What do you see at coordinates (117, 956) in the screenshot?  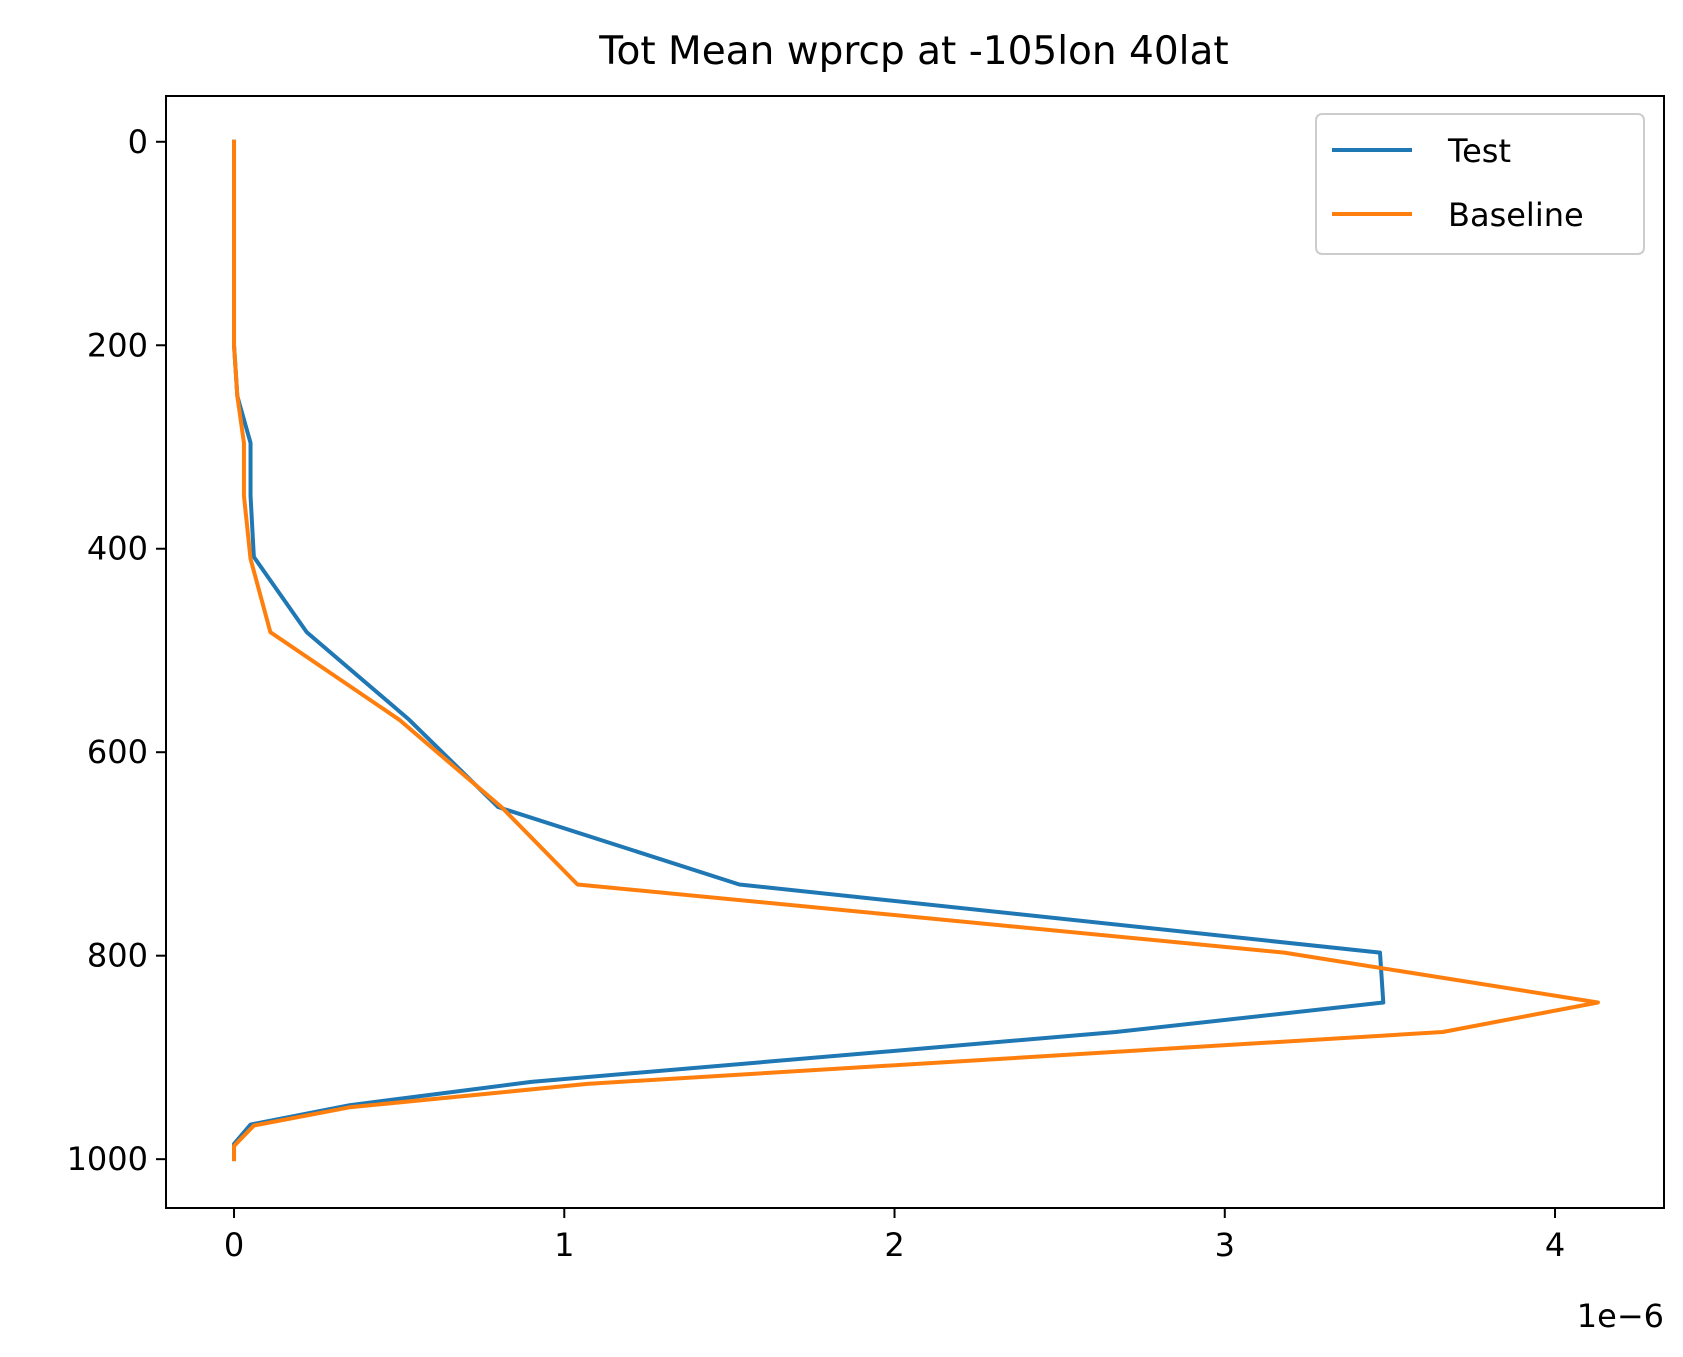 I see `y-tick-label: 800` at bounding box center [117, 956].